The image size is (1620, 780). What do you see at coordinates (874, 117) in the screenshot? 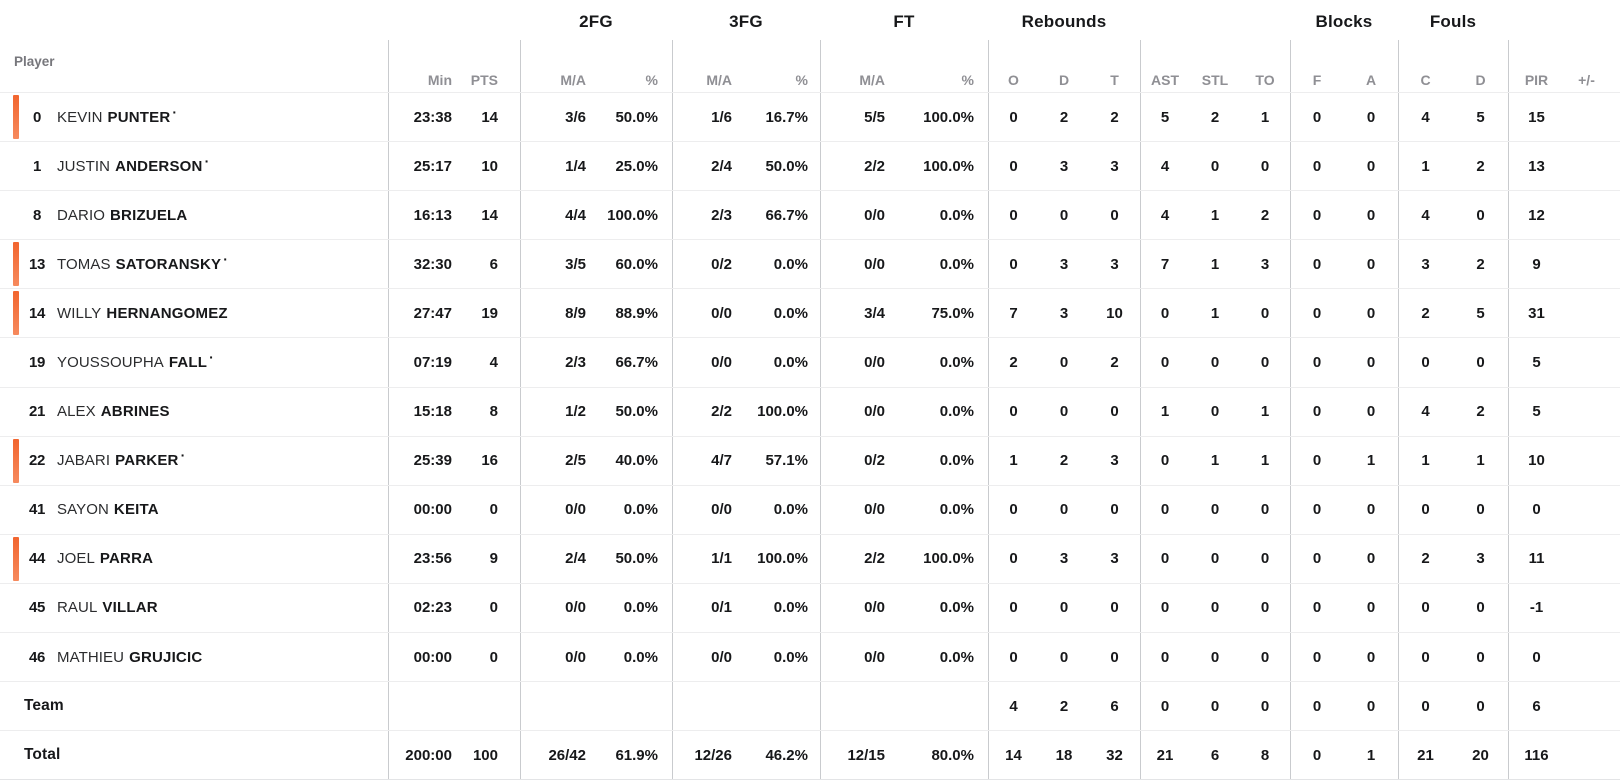
I see `stat-cell: 5/5` at bounding box center [874, 117].